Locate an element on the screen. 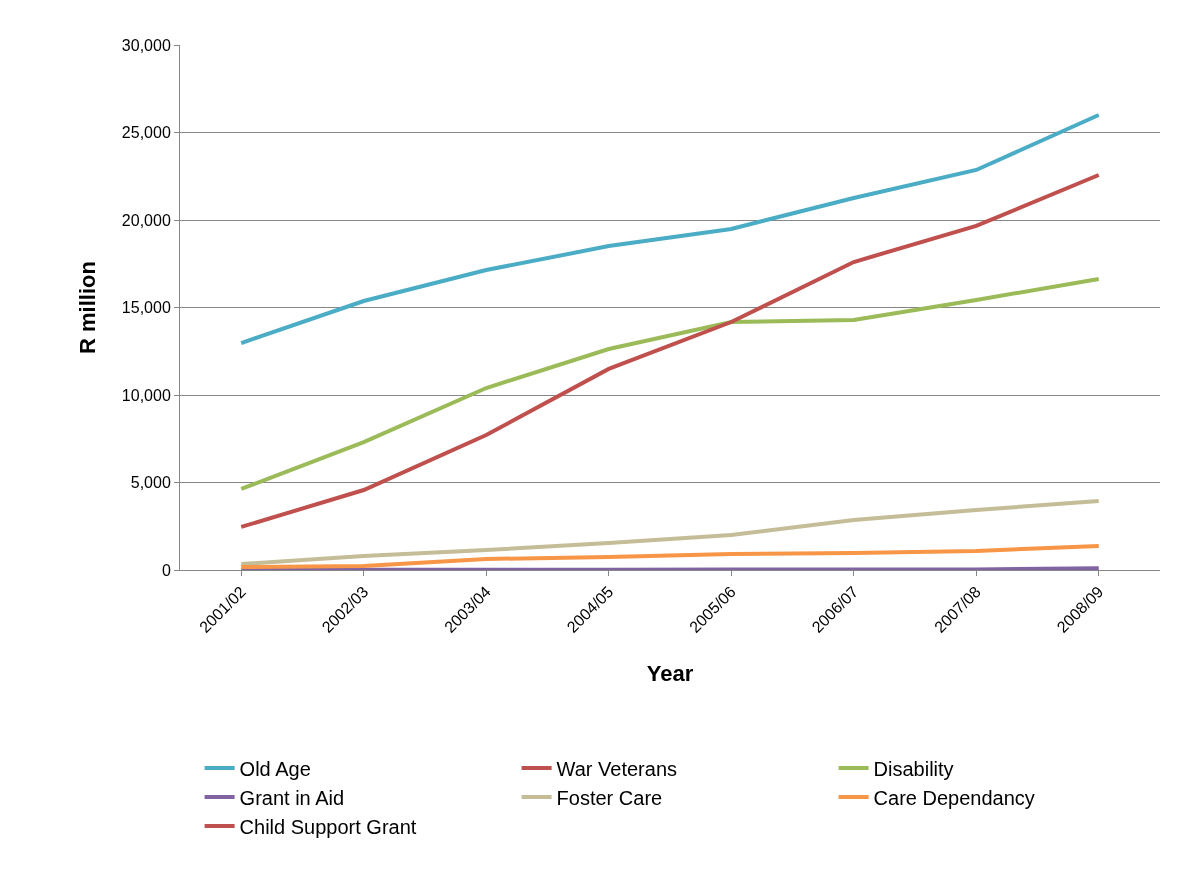  legend-label: Care Dependancy is located at coordinates (954, 797).